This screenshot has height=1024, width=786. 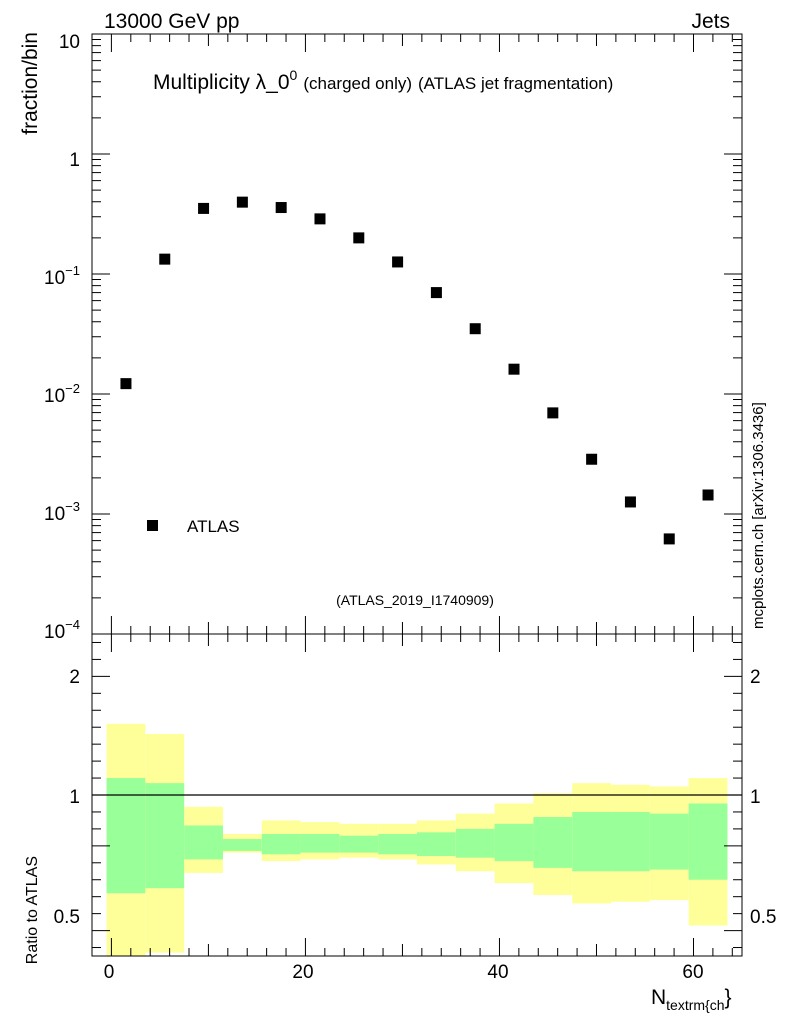 What do you see at coordinates (171, 21) in the screenshot?
I see `header-left: 13000 GeV pp` at bounding box center [171, 21].